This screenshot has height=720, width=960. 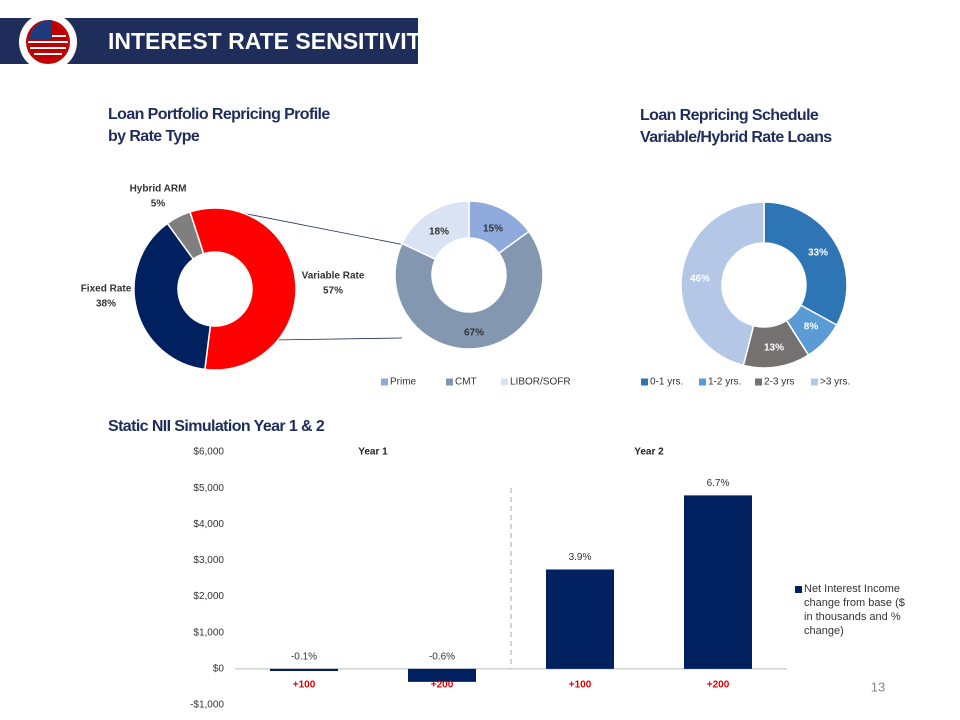 I want to click on y-tick-label: $3,000, so click(x=208, y=560).